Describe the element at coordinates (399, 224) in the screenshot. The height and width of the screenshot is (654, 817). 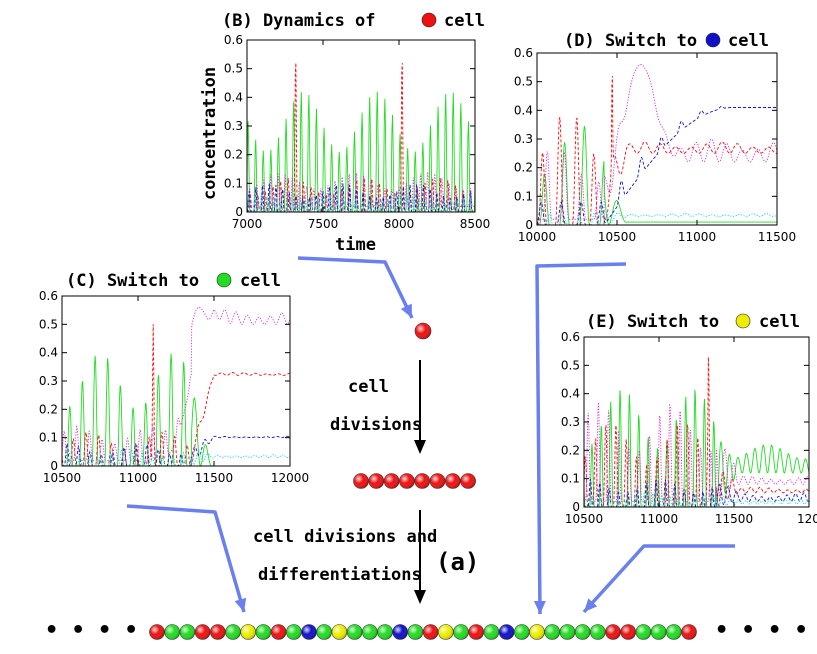
I see `panel-b-xtick-label: 8000` at that location.